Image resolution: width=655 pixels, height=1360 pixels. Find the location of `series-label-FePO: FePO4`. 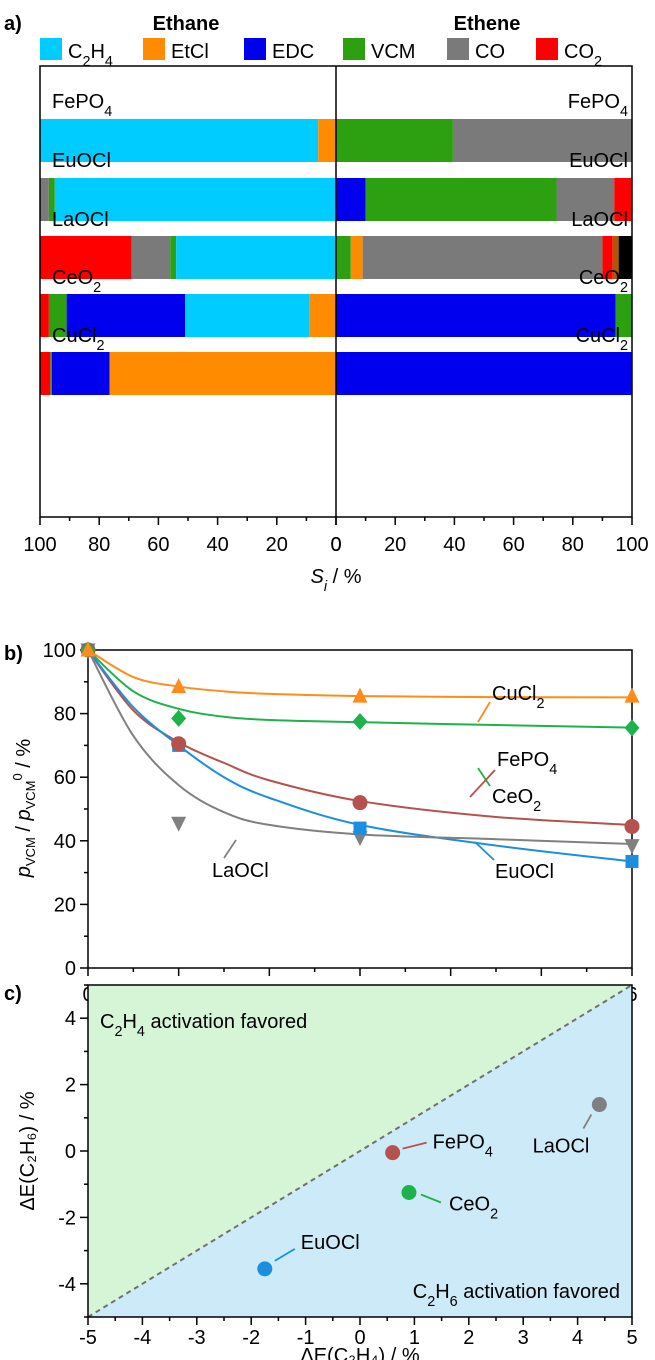

series-label-FePO: FePO4 is located at coordinates (527, 763).